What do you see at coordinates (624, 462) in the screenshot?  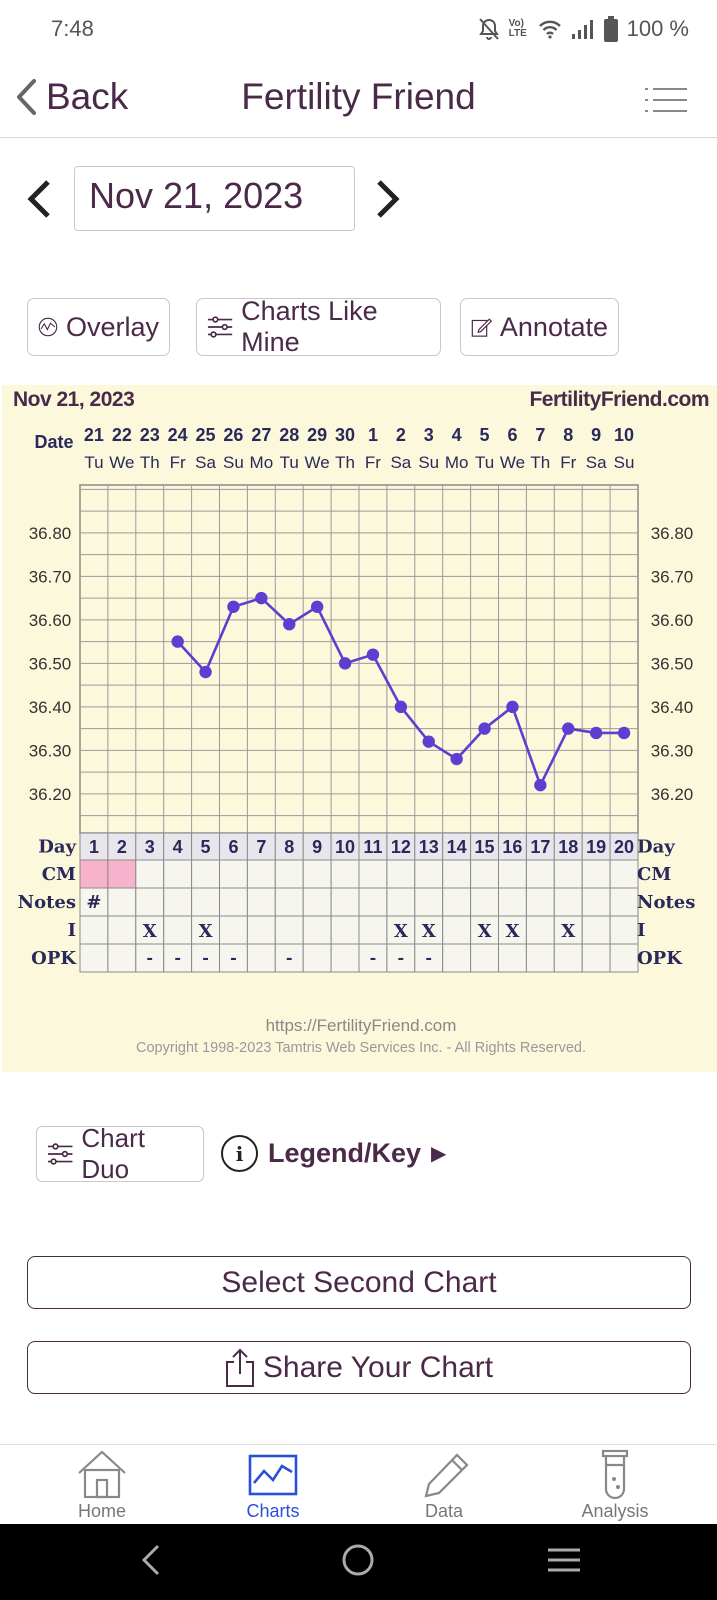 I see `x-weekday-label: Su` at bounding box center [624, 462].